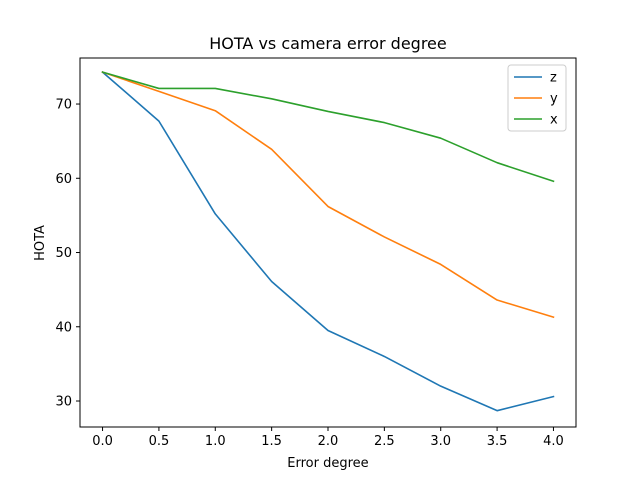  What do you see at coordinates (497, 441) in the screenshot?
I see `x-tick-label-7: 3.5` at bounding box center [497, 441].